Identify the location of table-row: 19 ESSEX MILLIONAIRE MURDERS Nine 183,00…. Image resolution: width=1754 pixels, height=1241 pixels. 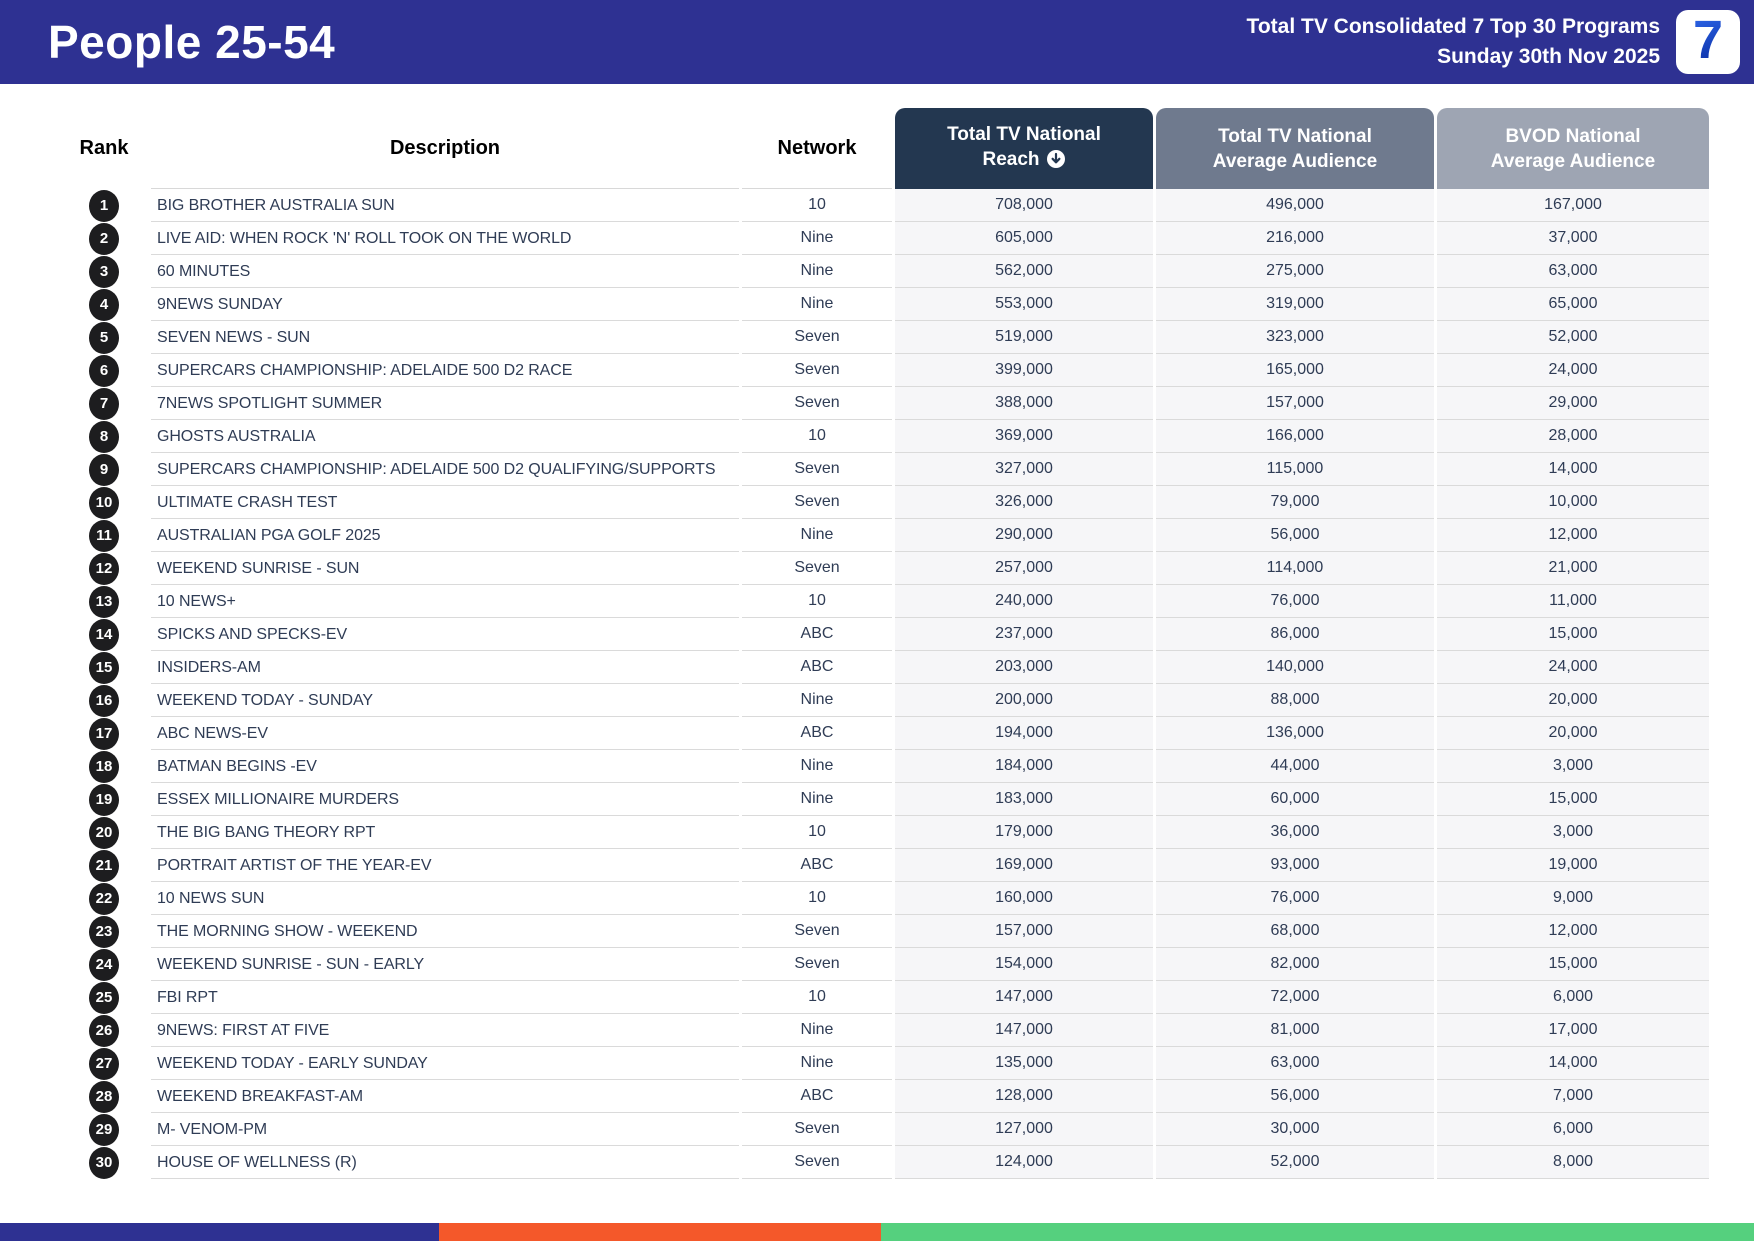
(884, 799).